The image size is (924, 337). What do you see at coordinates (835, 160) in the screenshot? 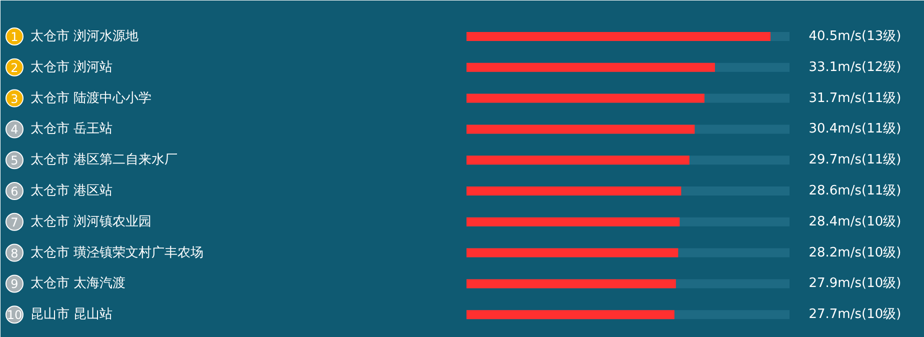
I see `data-label: 29.7m/s` at bounding box center [835, 160].